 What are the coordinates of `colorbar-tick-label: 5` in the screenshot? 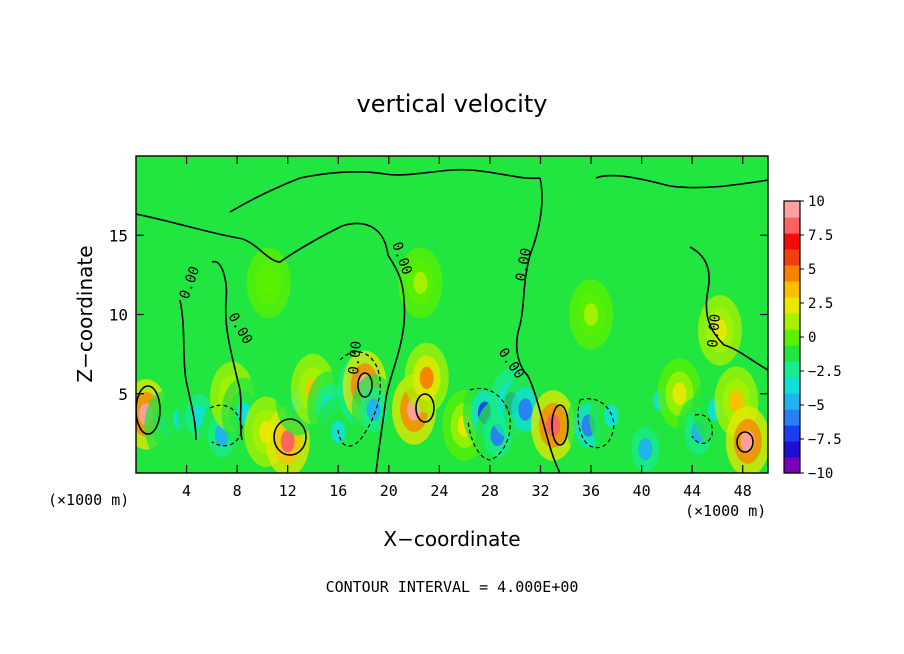 It's located at (812, 270).